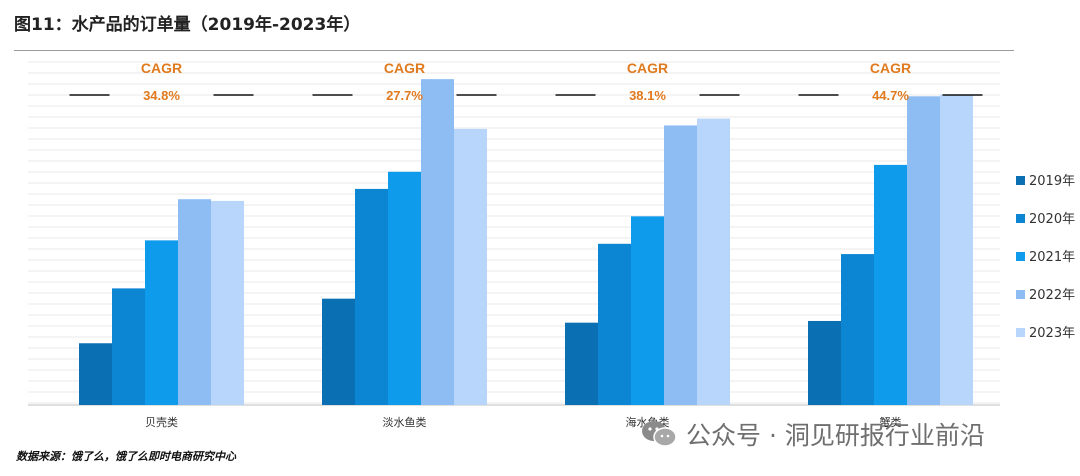 Image resolution: width=1080 pixels, height=476 pixels. Describe the element at coordinates (187, 25) in the screenshot. I see `figure-title: 图11：水产品的订单量（2019年-2023年）` at that location.